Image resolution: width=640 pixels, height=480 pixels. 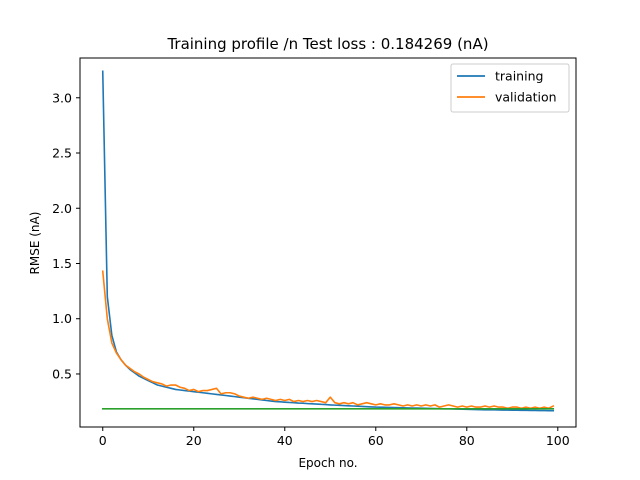 What do you see at coordinates (519, 76) in the screenshot?
I see `legend-label-training: training` at bounding box center [519, 76].